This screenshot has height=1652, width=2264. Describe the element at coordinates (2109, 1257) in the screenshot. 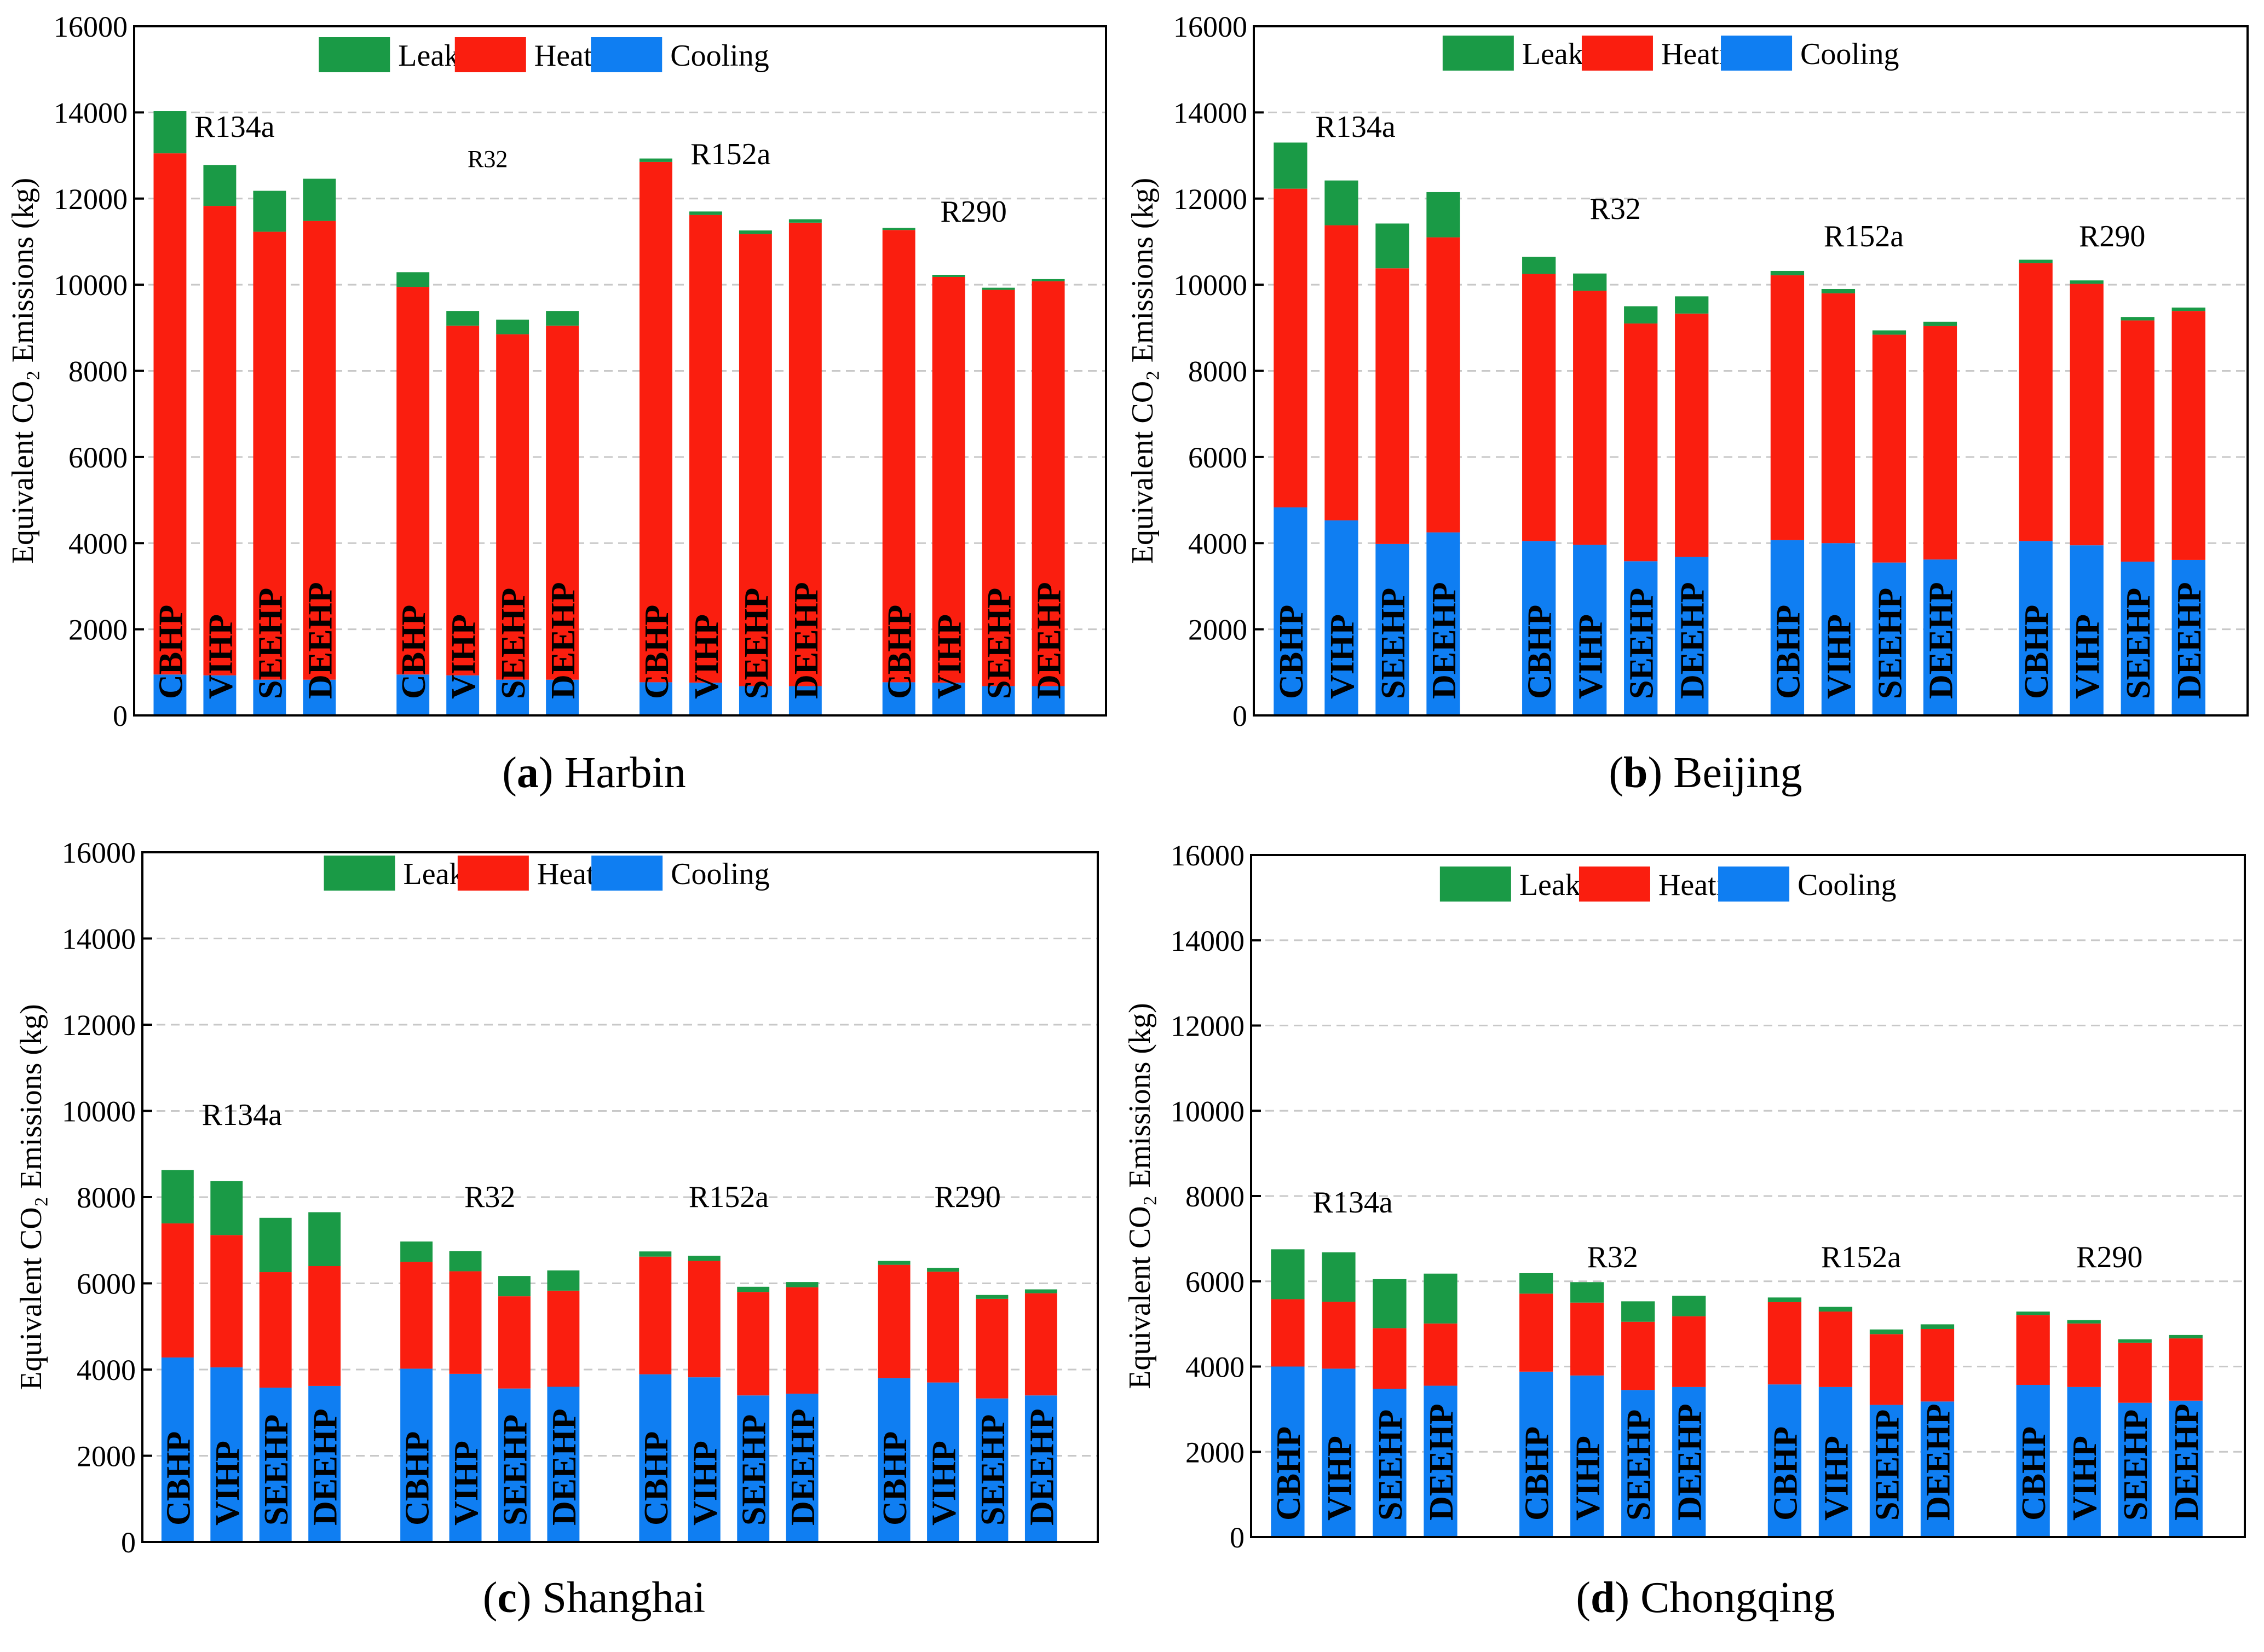

I see `group-label: R290` at that location.